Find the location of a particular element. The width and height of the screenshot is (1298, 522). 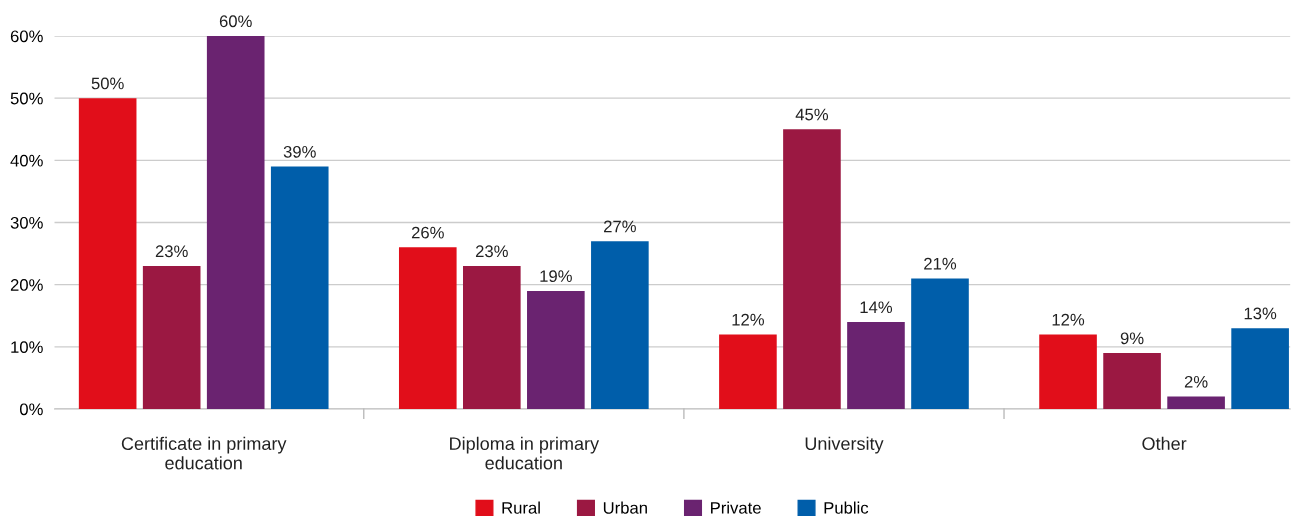

x-tick-label: Diploma in primary education is located at coordinates (525, 453).